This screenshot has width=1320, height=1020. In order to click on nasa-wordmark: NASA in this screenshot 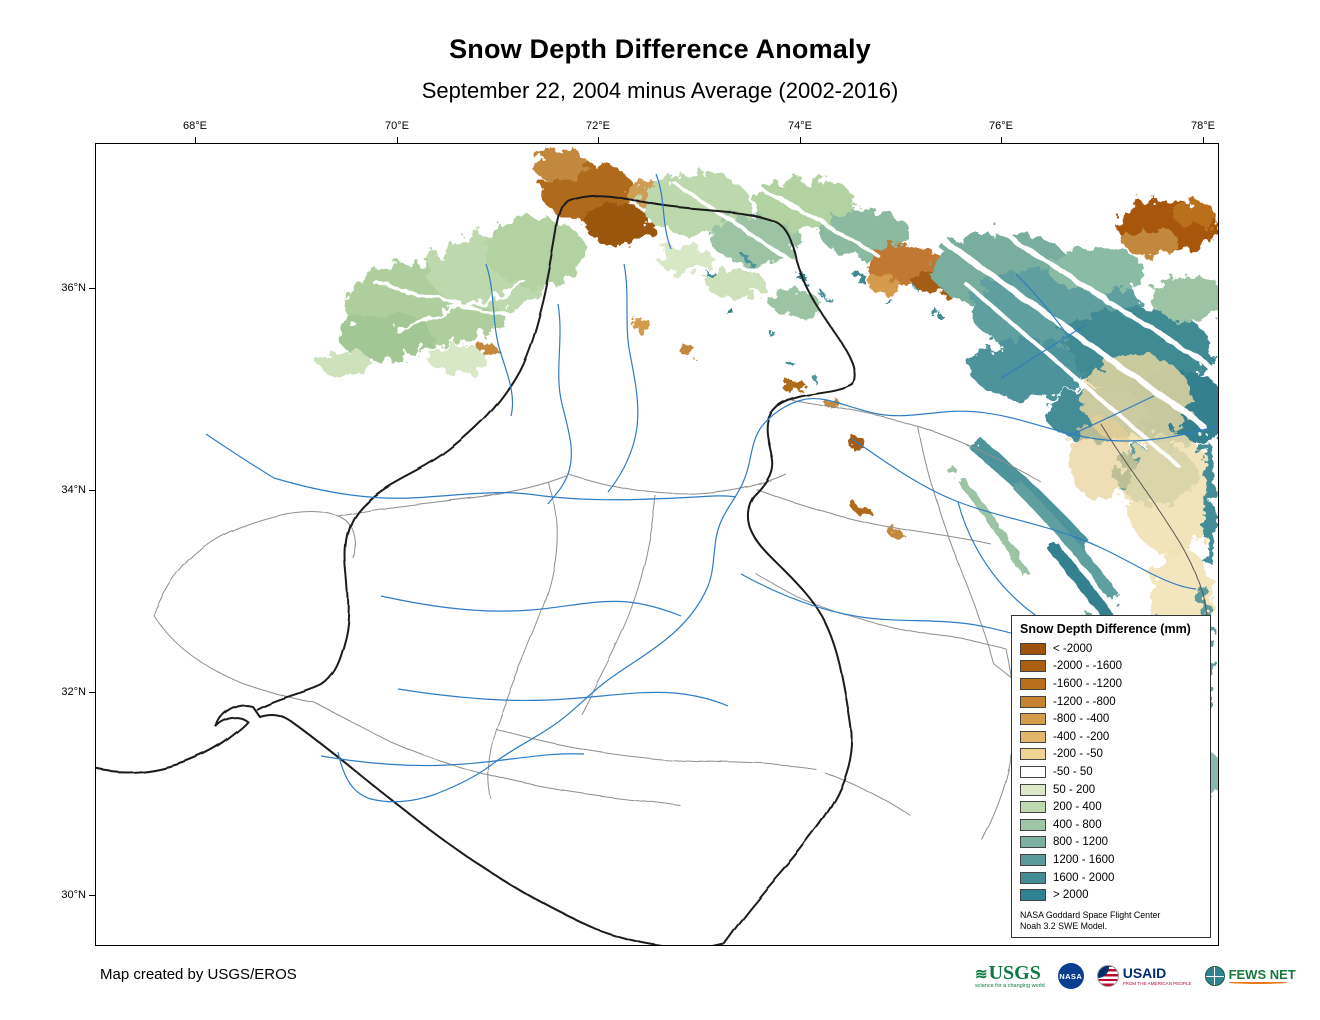, I will do `click(1071, 976)`.